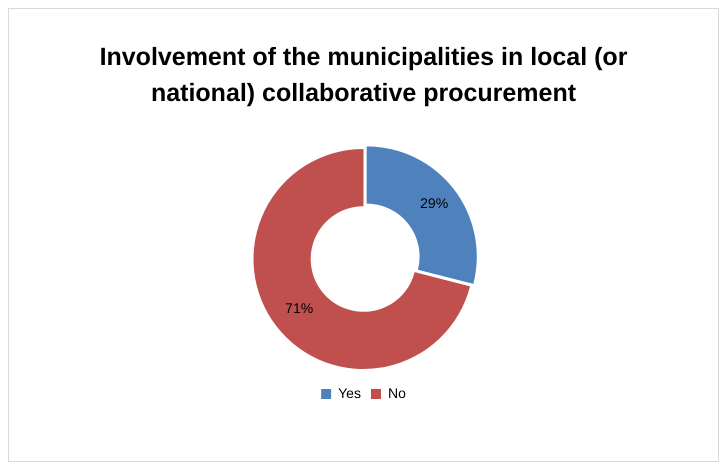 This screenshot has width=727, height=470. I want to click on legend-label: Yes, so click(349, 392).